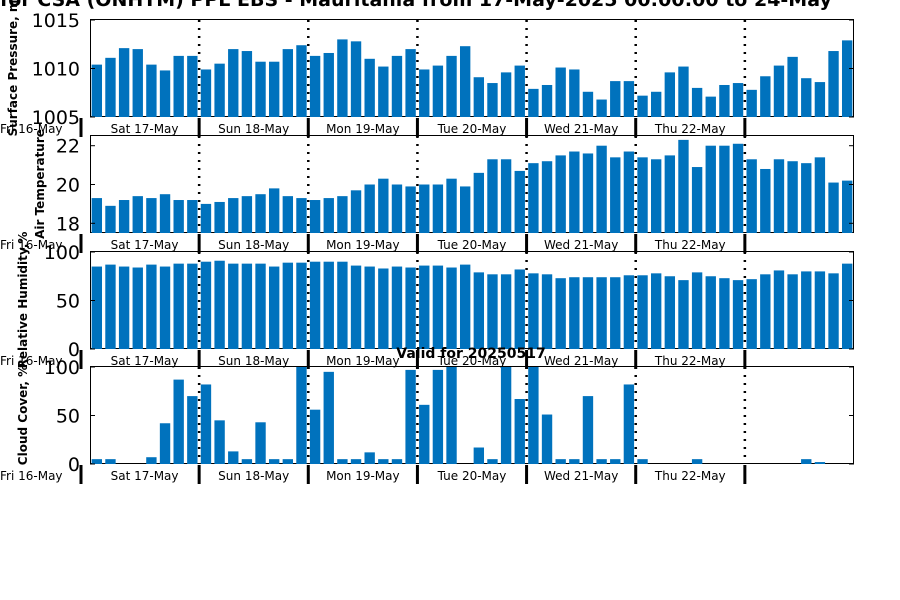  I want to click on bar-series, so click(472, 78).